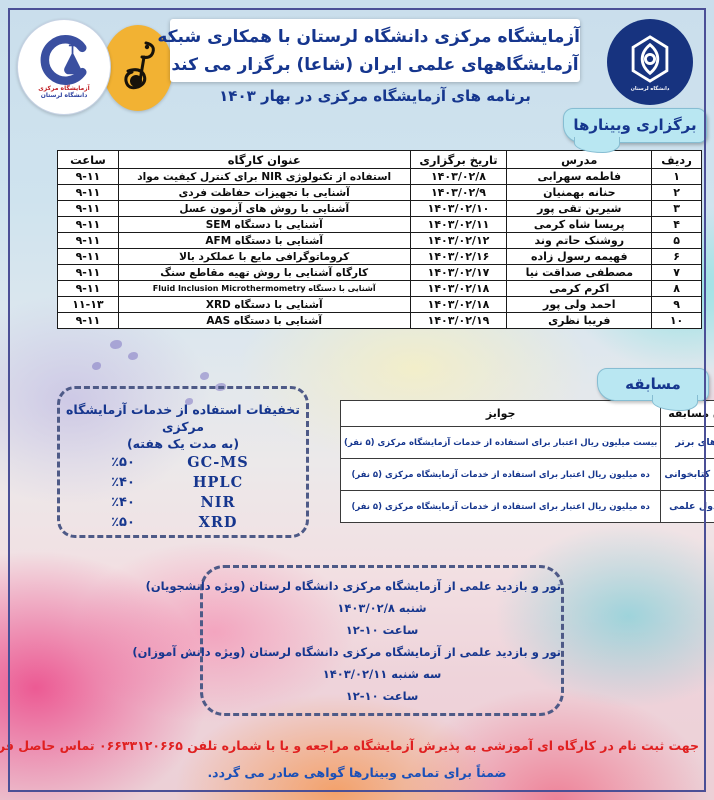 This screenshot has width=714, height=800. Describe the element at coordinates (264, 224) in the screenshot. I see `workshop-title: آشنایی با دستگاه SEM` at that location.